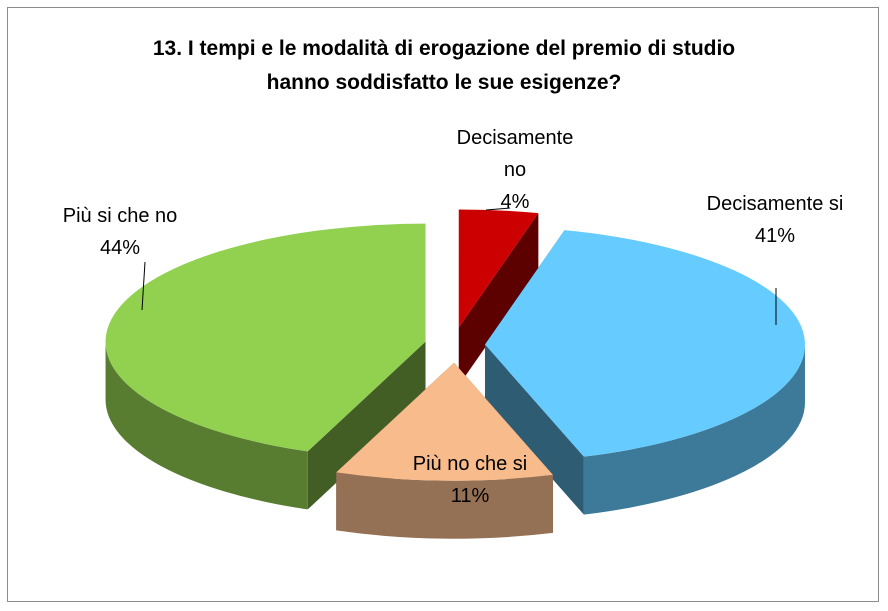  Describe the element at coordinates (515, 154) in the screenshot. I see `category-label: Decisamente no` at that location.